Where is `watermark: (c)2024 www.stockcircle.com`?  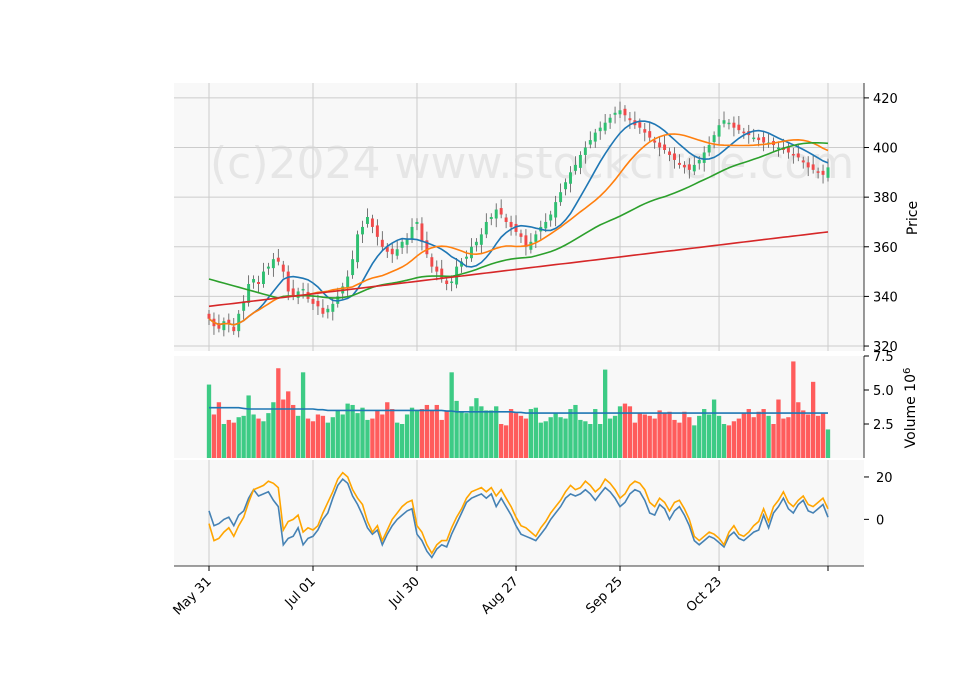
watermark: (c)2024 www.stockcircle.com is located at coordinates (532, 163).